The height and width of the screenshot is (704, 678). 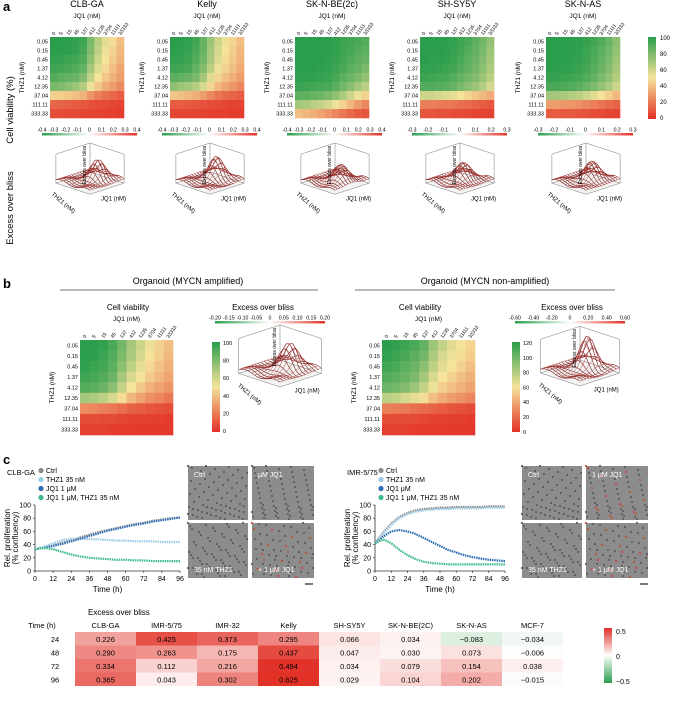 I want to click on heatmap-xlabel: JQ1 (nM), so click(x=206, y=16).